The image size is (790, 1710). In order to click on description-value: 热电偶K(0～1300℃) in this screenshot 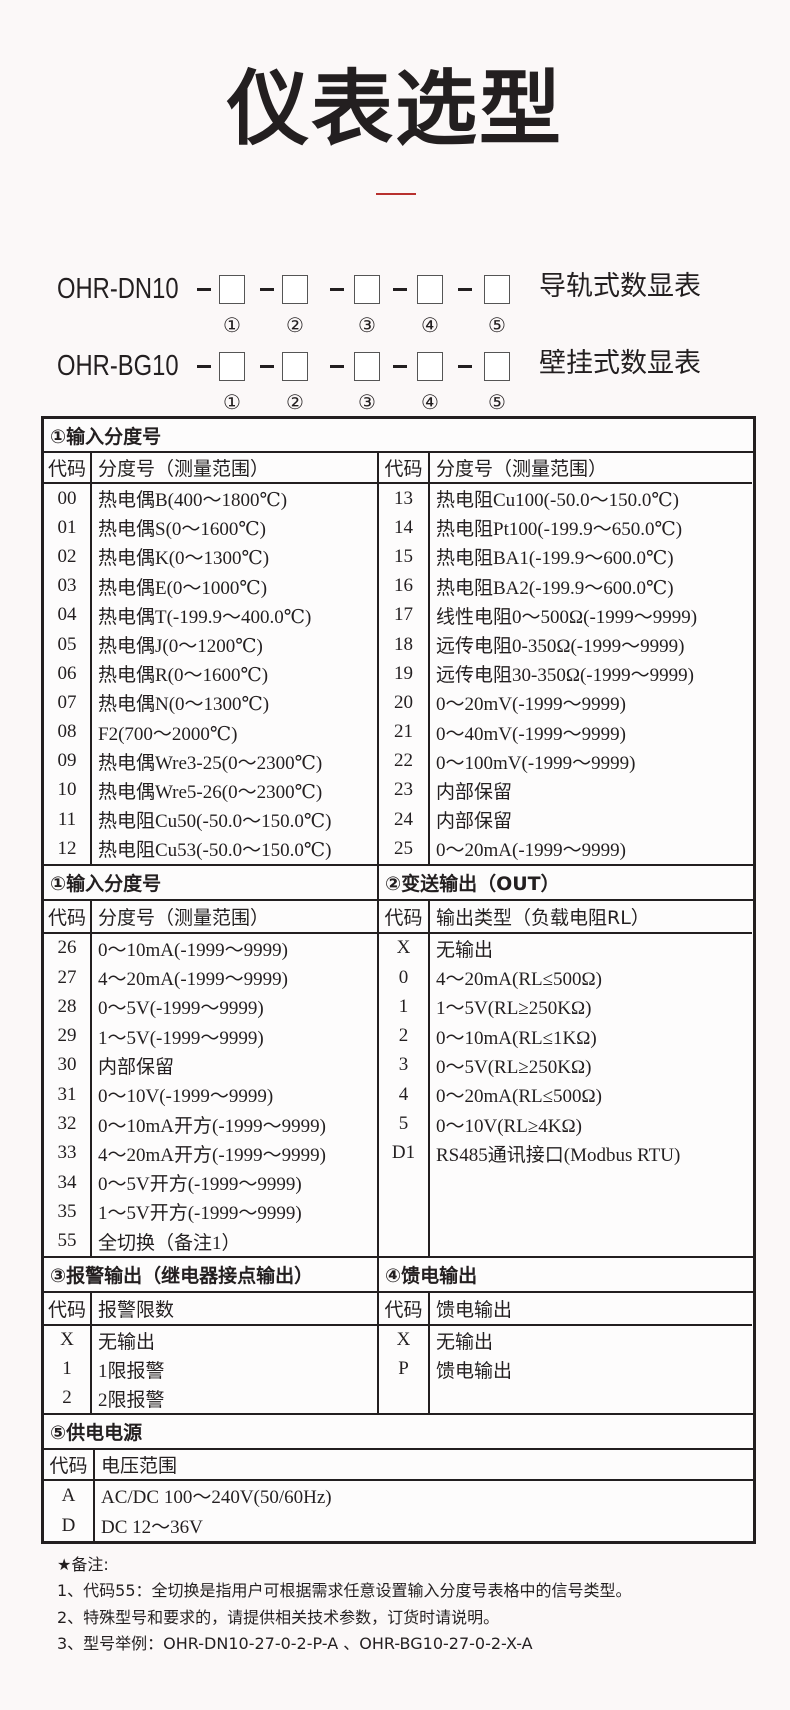, I will do `click(184, 559)`.